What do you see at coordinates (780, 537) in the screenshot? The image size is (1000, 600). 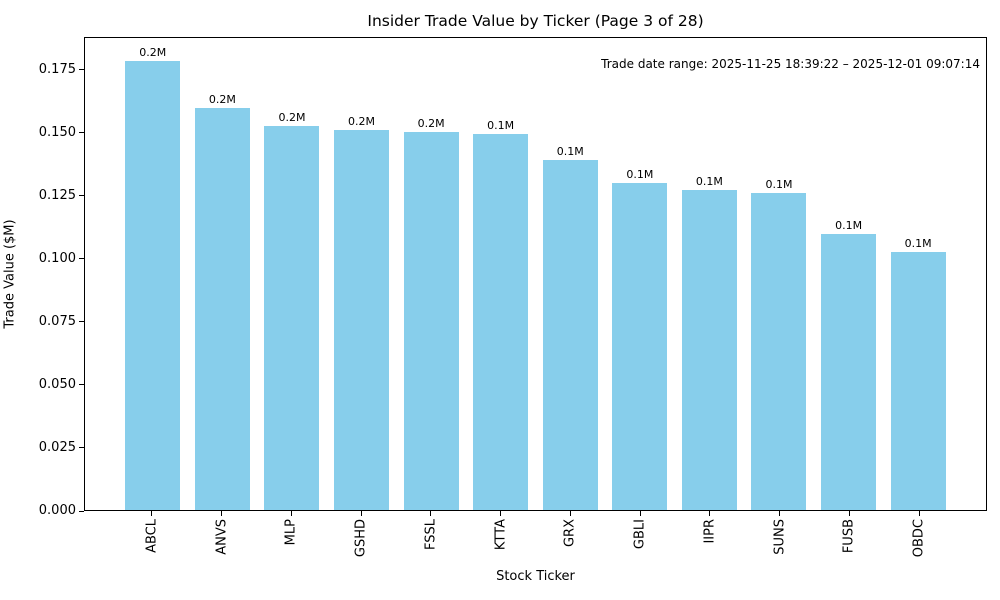 I see `x-tick-label-SUNS: SUNS` at bounding box center [780, 537].